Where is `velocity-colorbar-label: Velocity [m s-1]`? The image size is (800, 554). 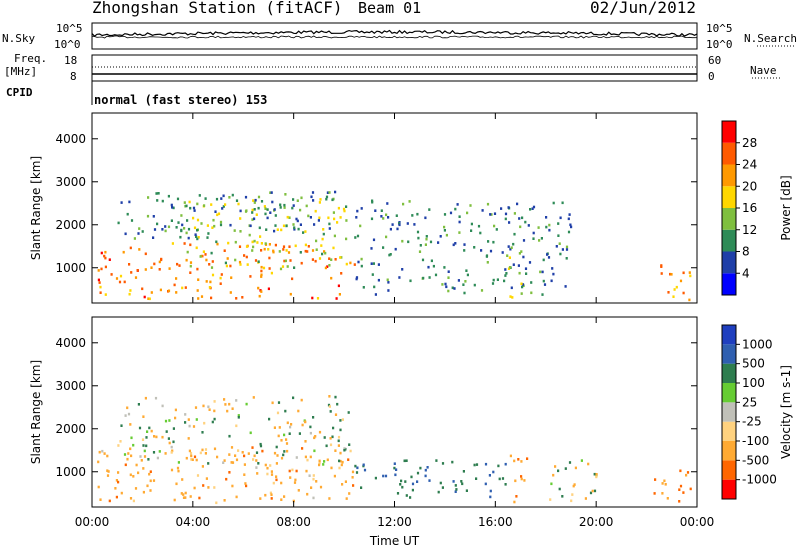 velocity-colorbar-label: Velocity [m s-1] is located at coordinates (786, 412).